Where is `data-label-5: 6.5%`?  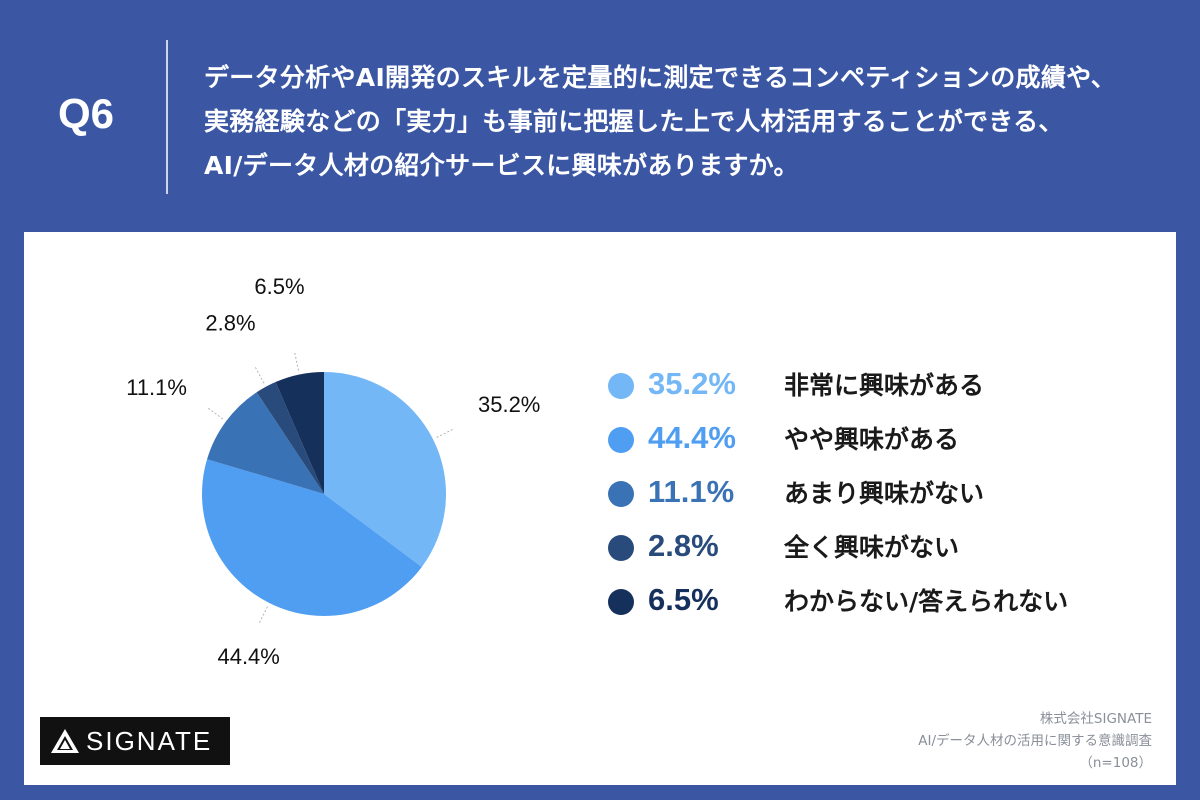 data-label-5: 6.5% is located at coordinates (279, 286).